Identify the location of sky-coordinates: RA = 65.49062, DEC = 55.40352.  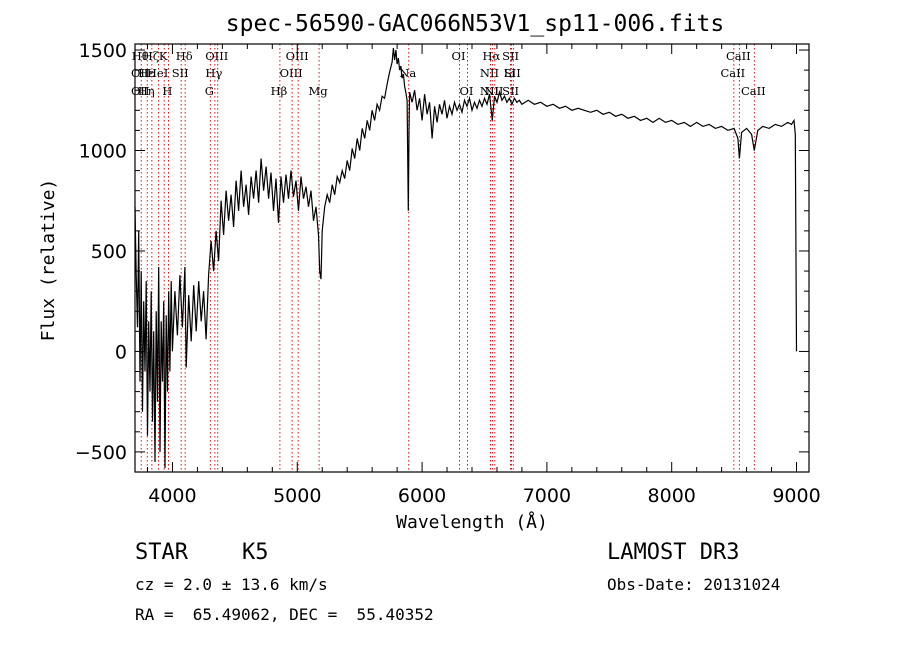
(284, 614).